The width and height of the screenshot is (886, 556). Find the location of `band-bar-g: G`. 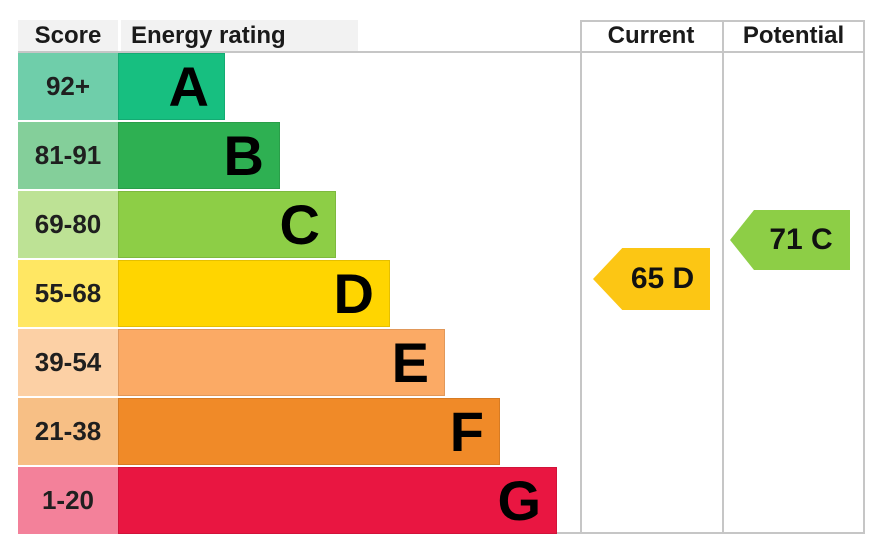

band-bar-g: G is located at coordinates (337, 500).